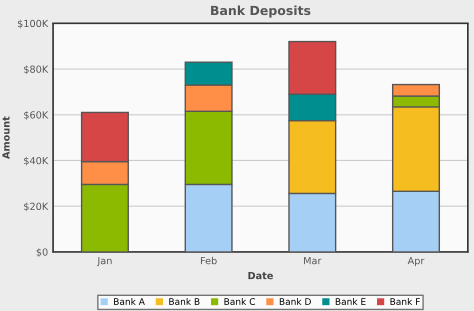 The height and width of the screenshot is (311, 474). I want to click on x-tick-label: Apr, so click(416, 261).